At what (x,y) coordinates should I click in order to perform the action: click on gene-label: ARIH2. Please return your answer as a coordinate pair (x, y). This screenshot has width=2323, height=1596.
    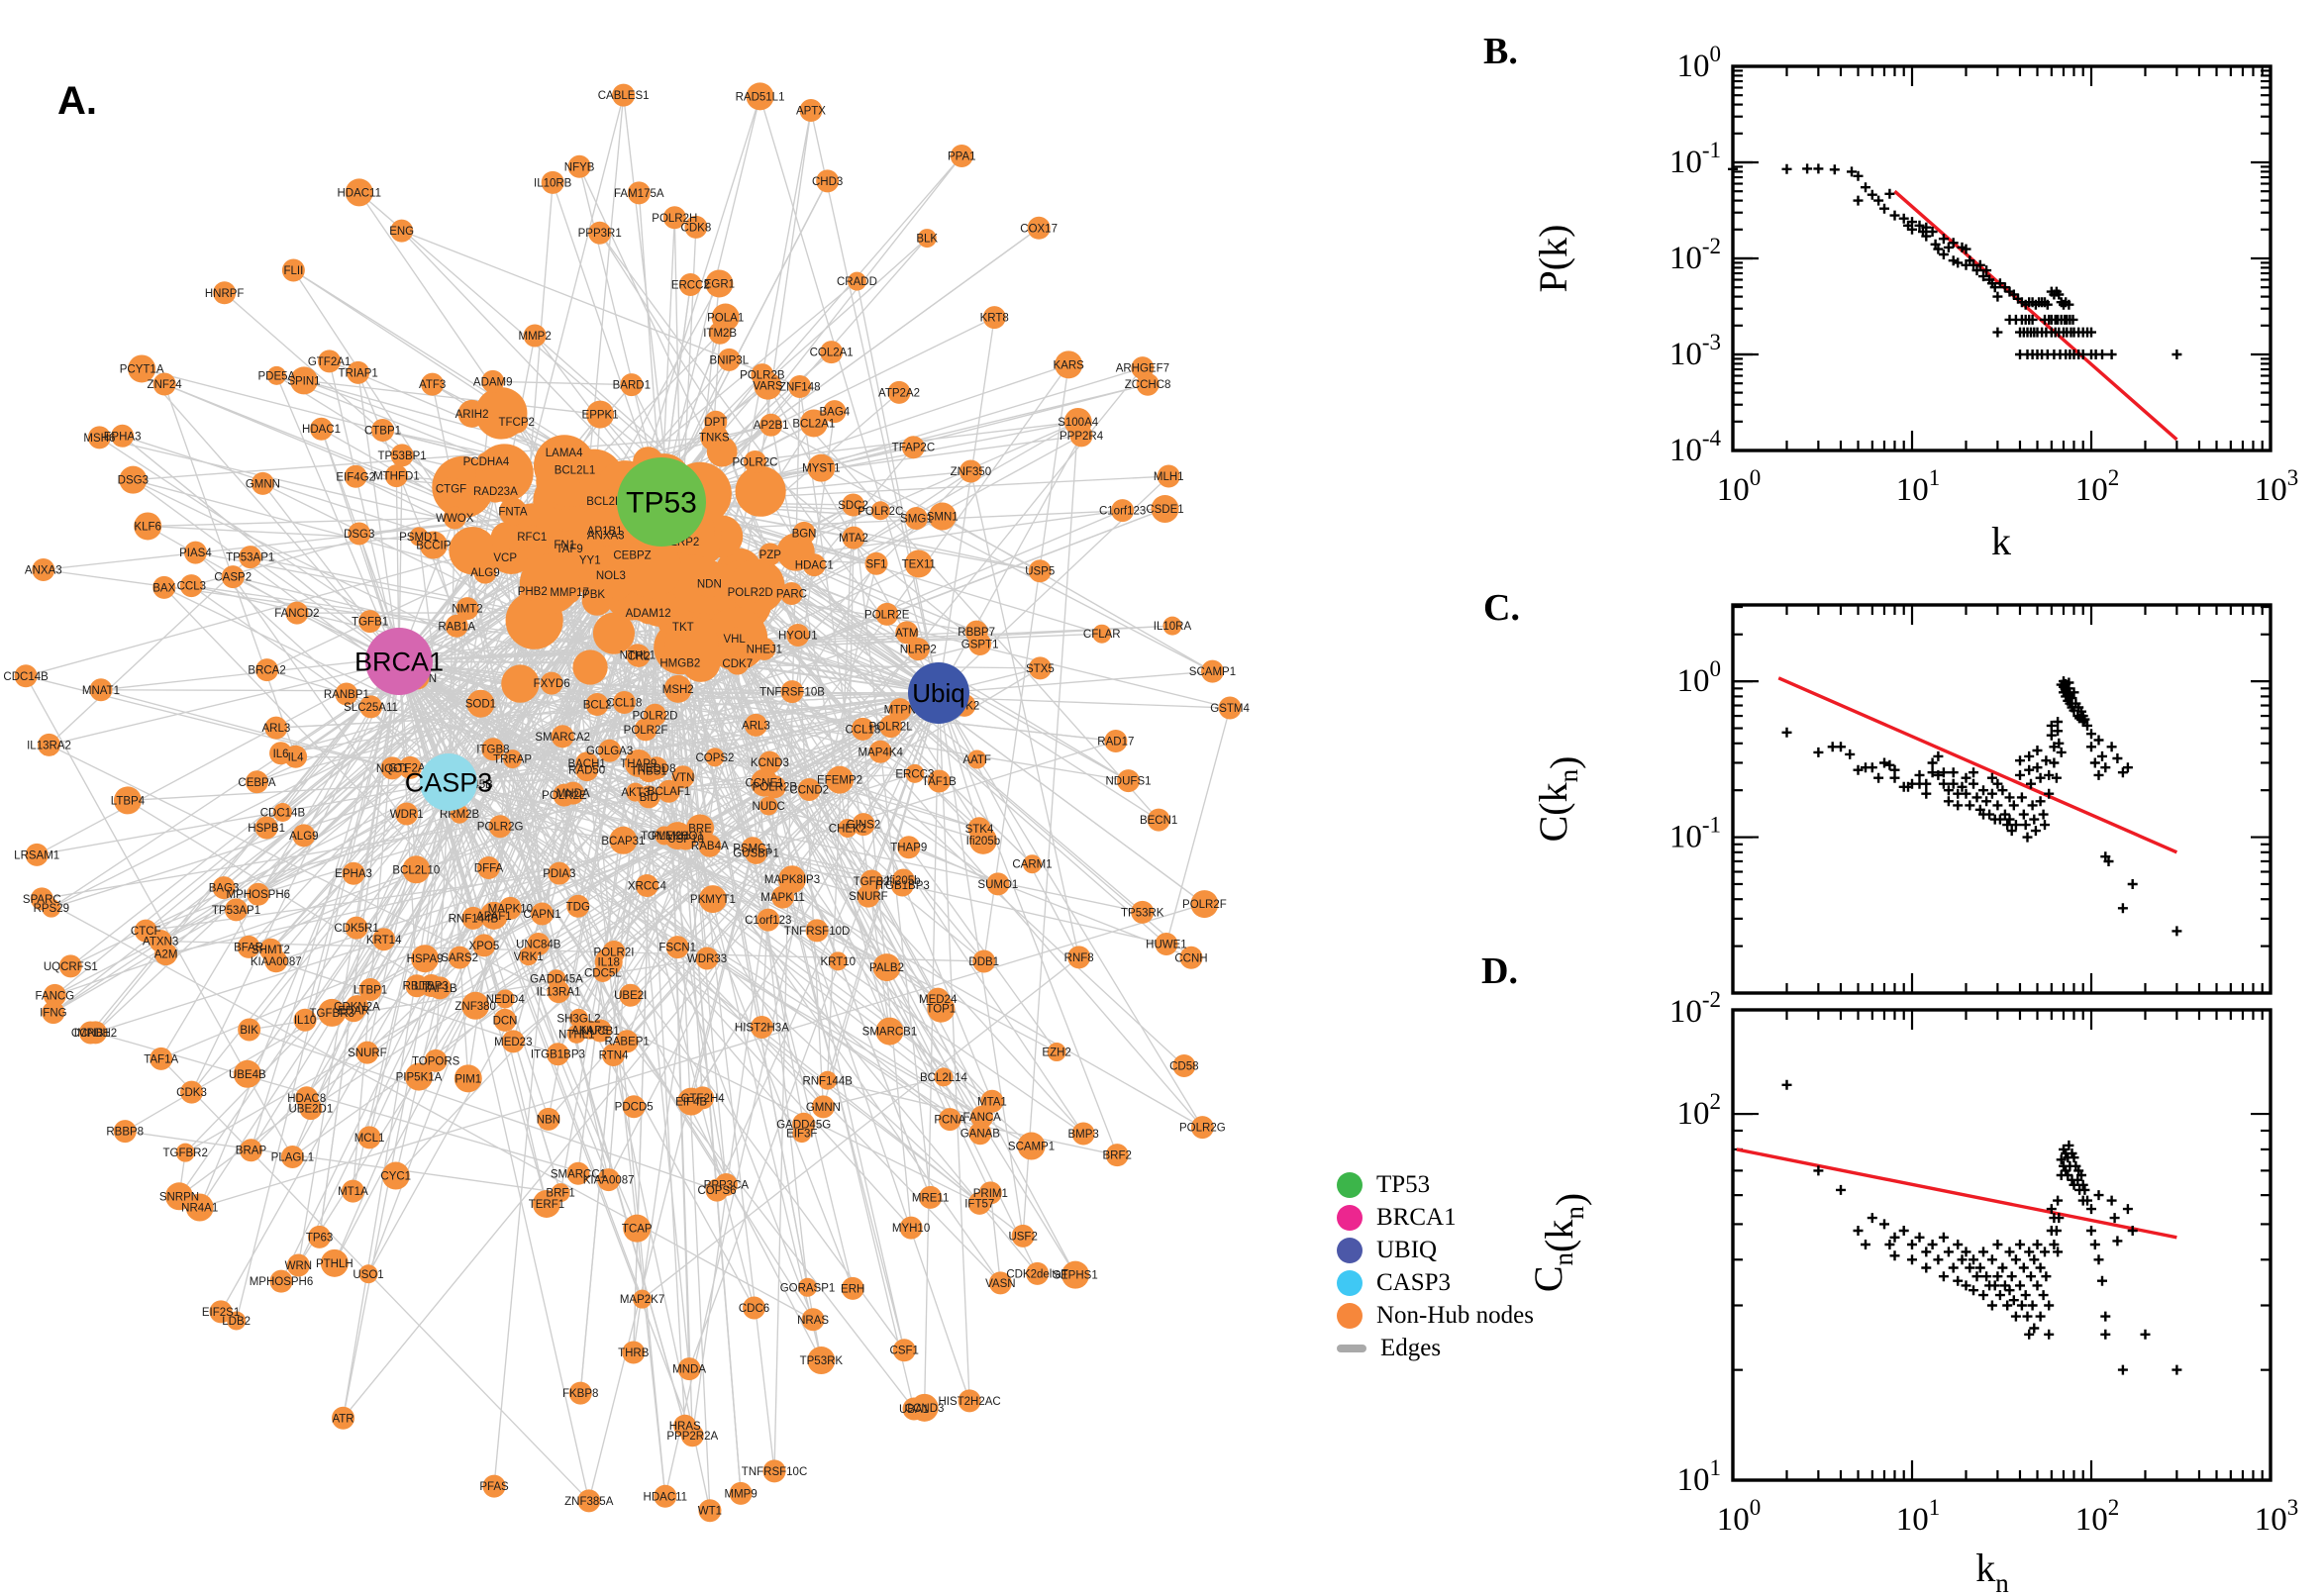
    Looking at the image, I should click on (472, 415).